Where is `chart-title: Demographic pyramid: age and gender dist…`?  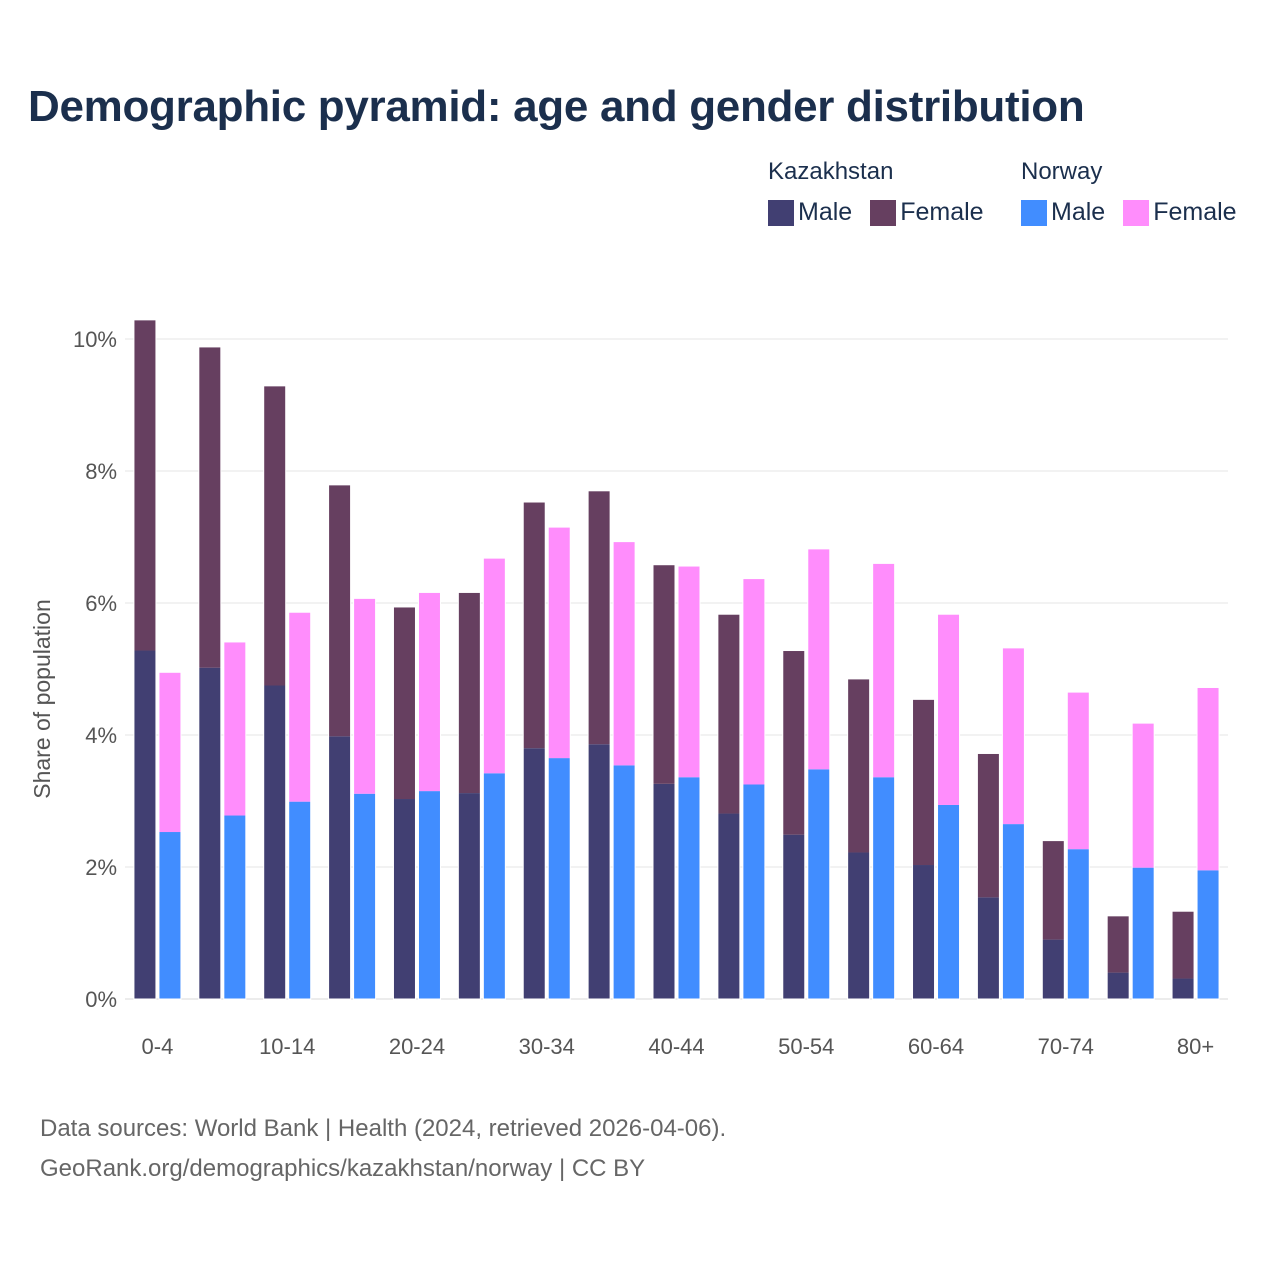 chart-title: Demographic pyramid: age and gender dist… is located at coordinates (556, 106).